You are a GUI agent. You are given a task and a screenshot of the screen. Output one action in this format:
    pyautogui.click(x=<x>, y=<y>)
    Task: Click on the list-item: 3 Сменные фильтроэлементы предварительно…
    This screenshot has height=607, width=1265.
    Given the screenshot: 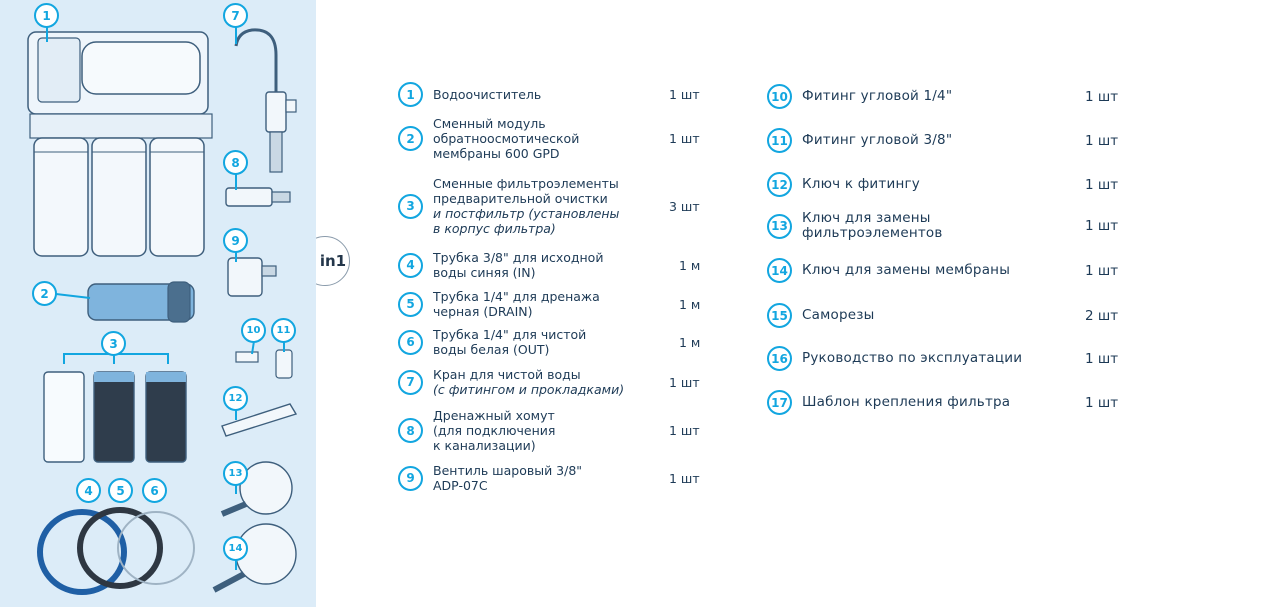 What is the action you would take?
    pyautogui.click(x=549, y=206)
    